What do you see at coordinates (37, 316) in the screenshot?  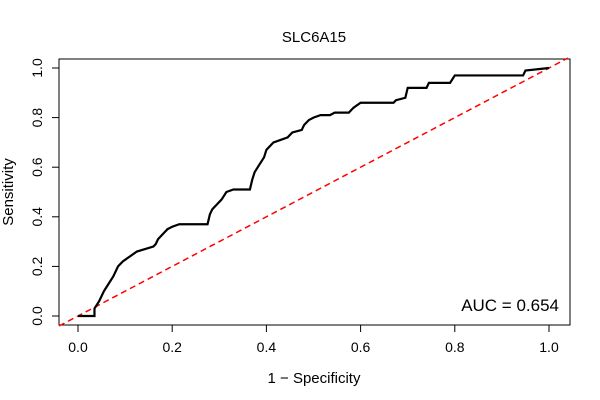 I see `y-tick-label: 0.0` at bounding box center [37, 316].